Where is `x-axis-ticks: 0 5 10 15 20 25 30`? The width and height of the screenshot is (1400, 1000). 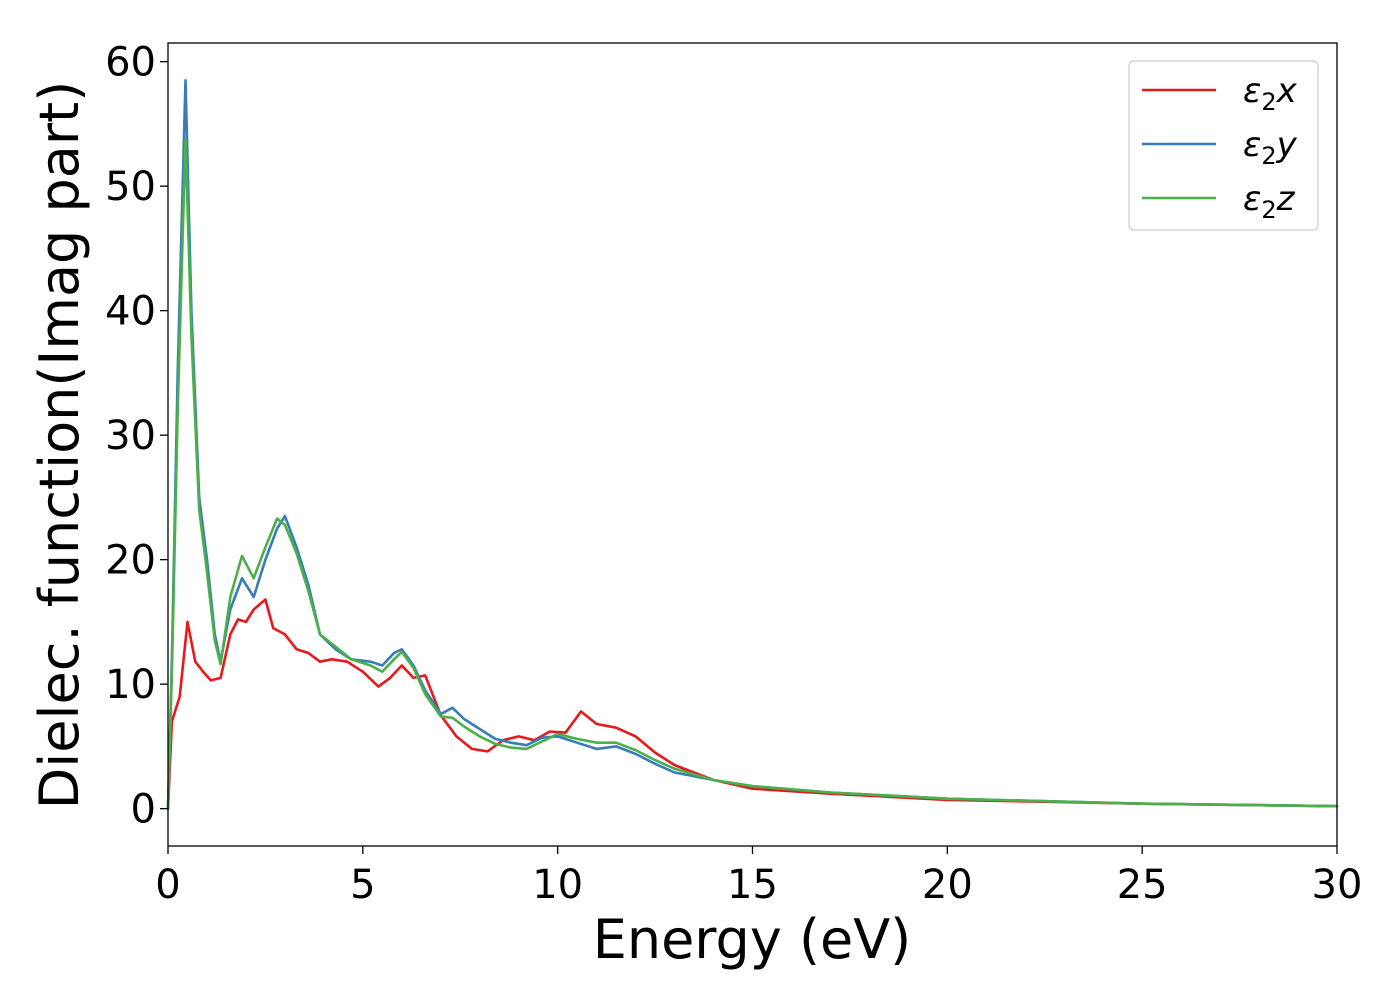
x-axis-ticks: 0 5 10 15 20 25 30 is located at coordinates (758, 877).